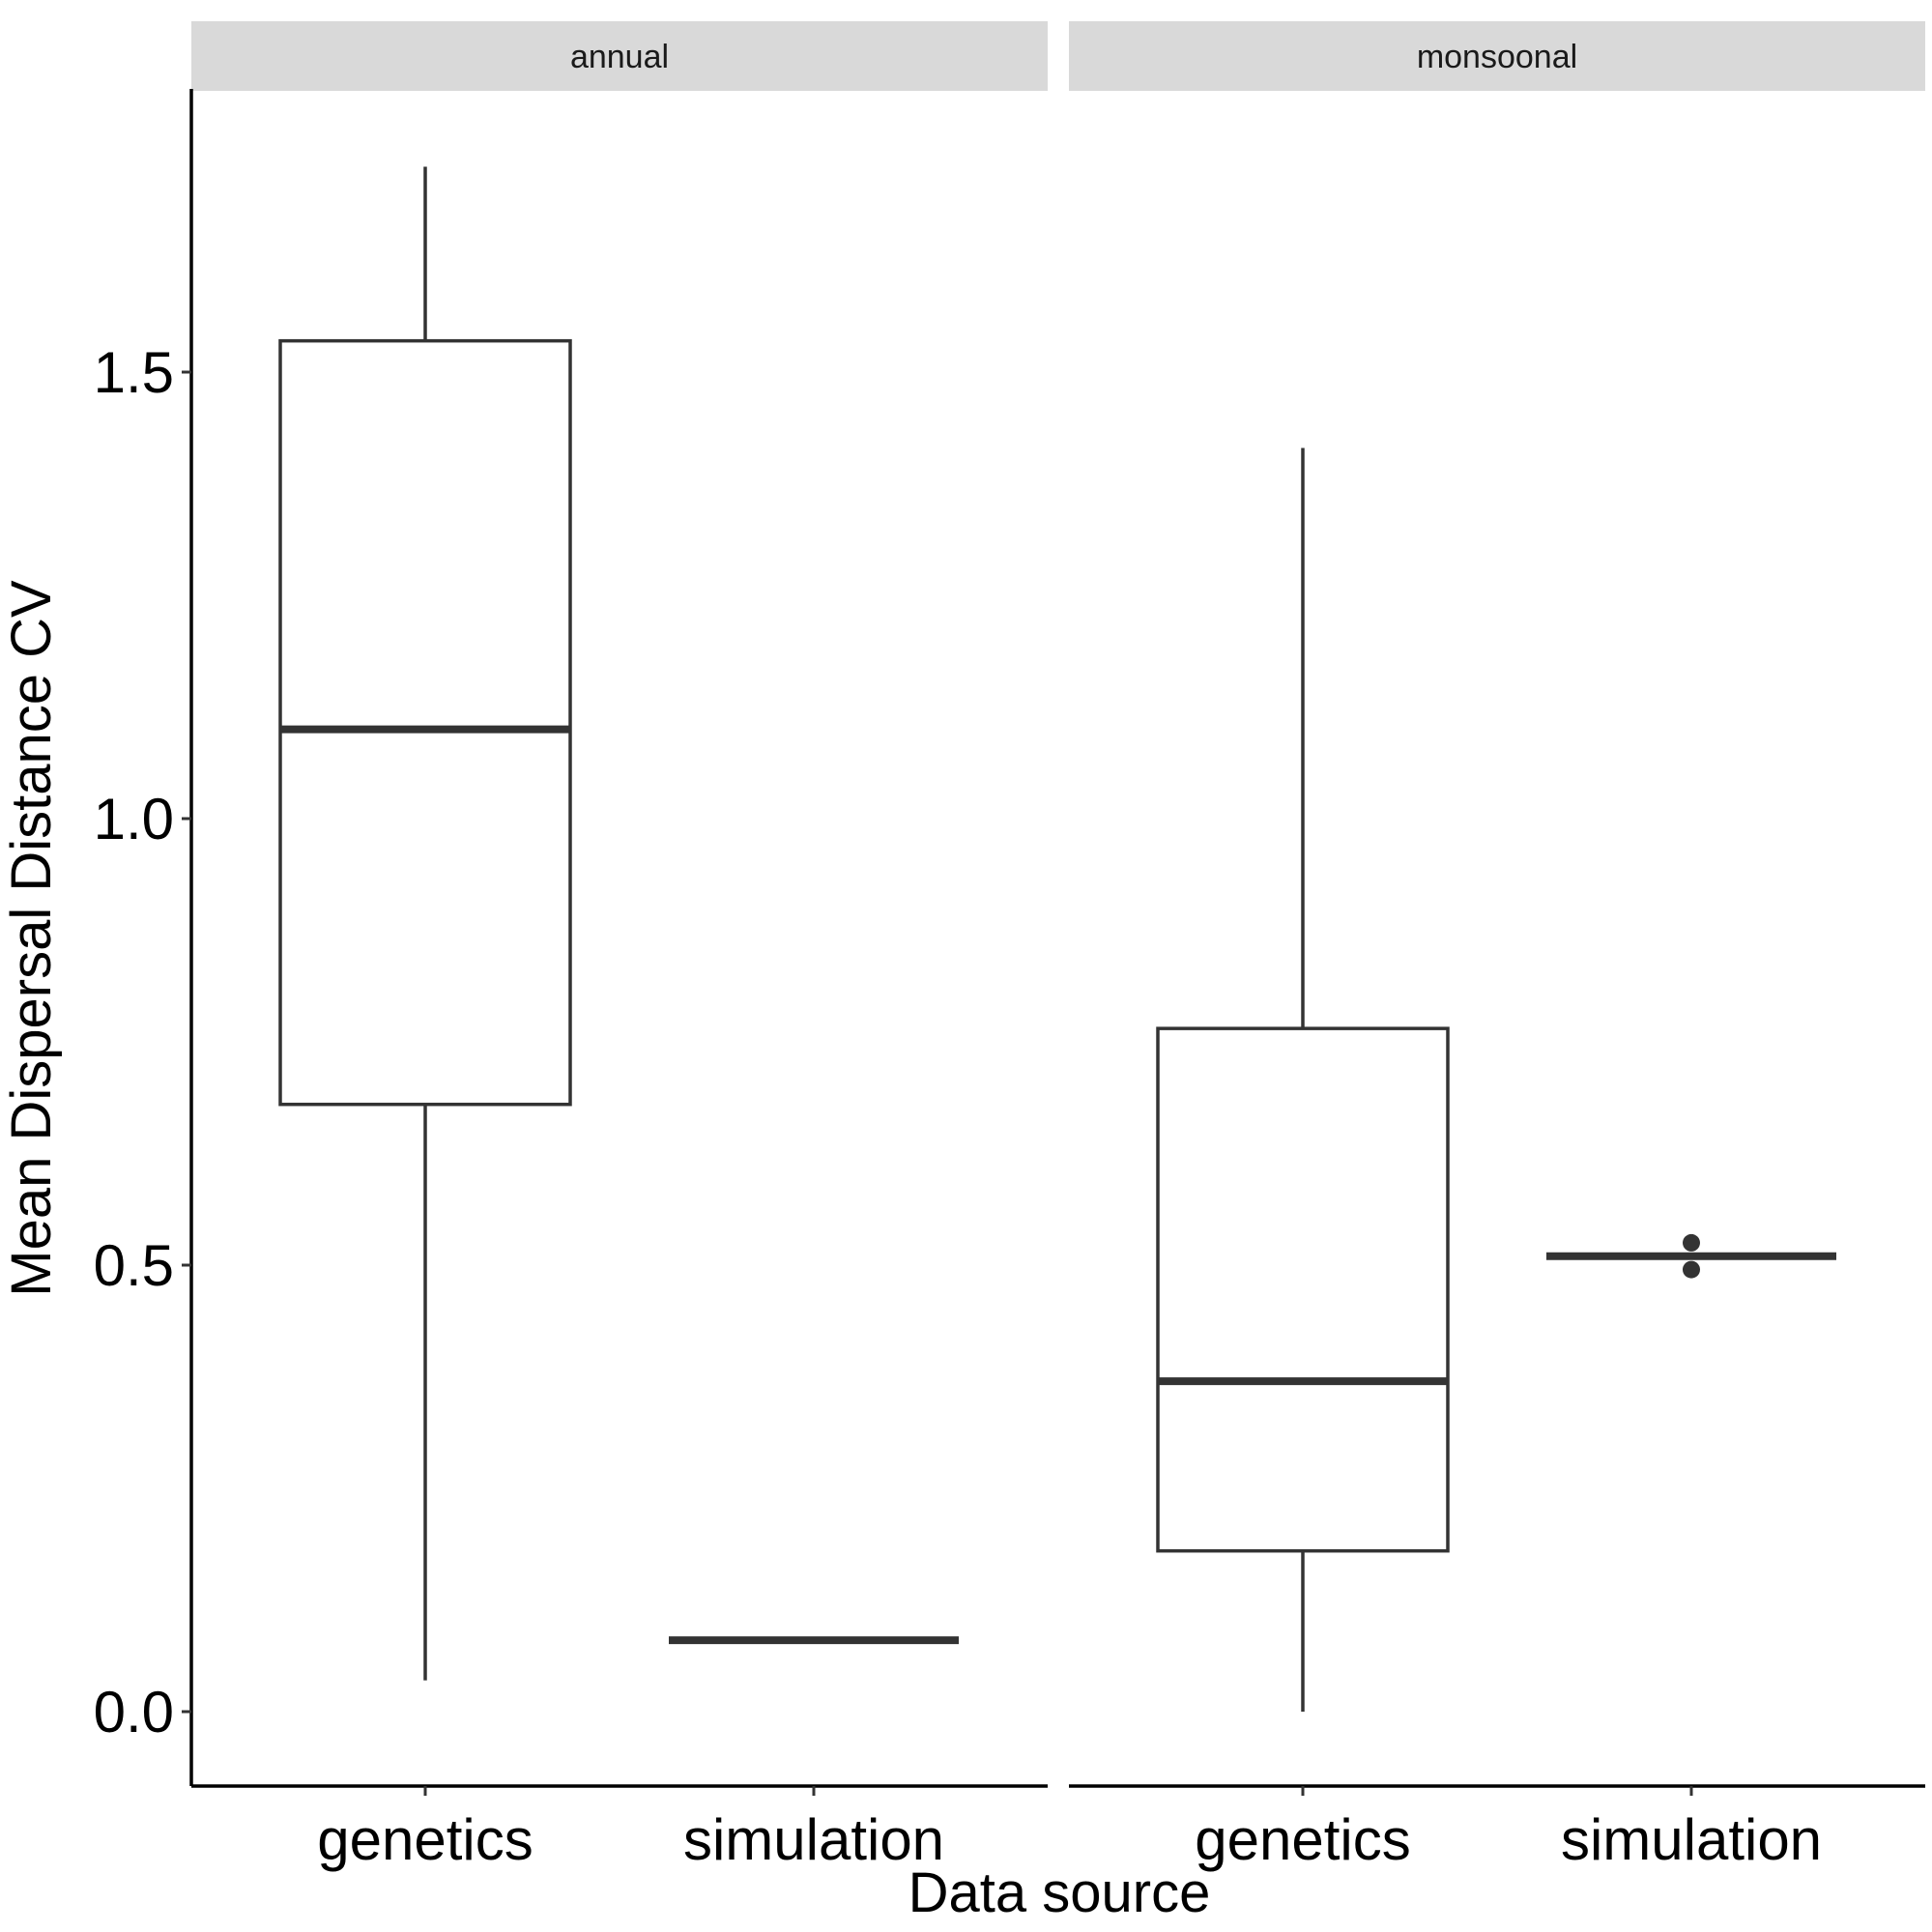  I want to click on strip-label-annual: annual, so click(619, 57).